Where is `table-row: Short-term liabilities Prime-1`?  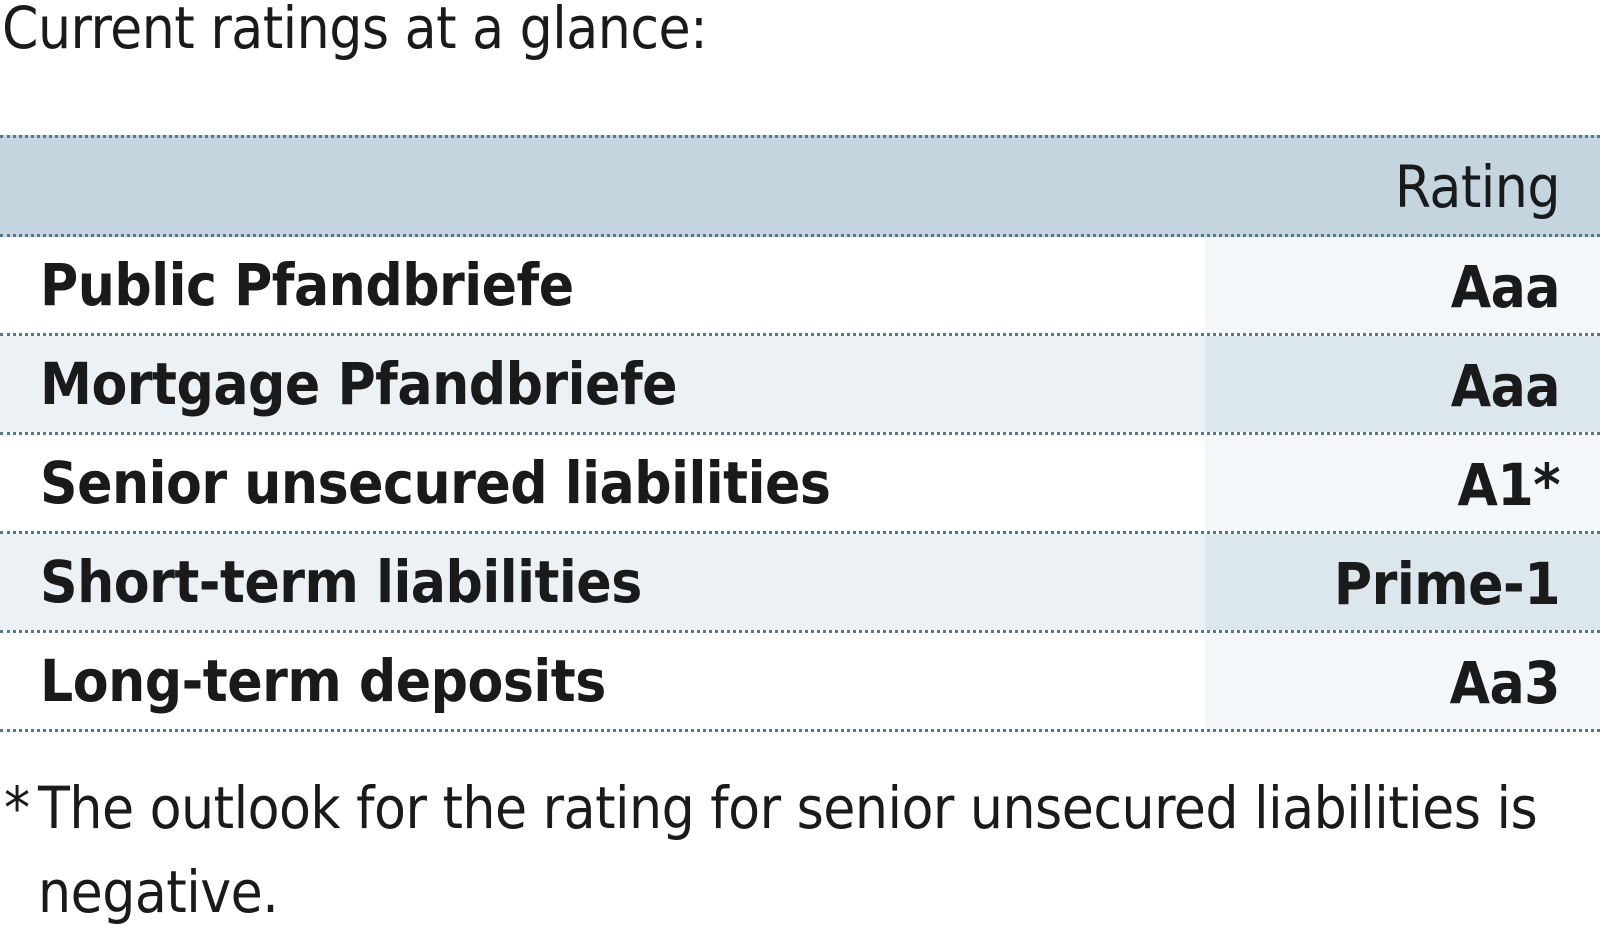 table-row: Short-term liabilities Prime-1 is located at coordinates (800, 583).